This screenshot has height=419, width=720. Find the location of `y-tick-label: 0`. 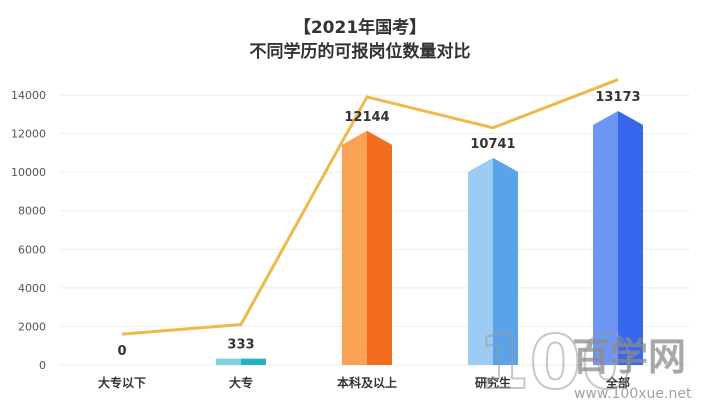

y-tick-label: 0 is located at coordinates (42, 365).